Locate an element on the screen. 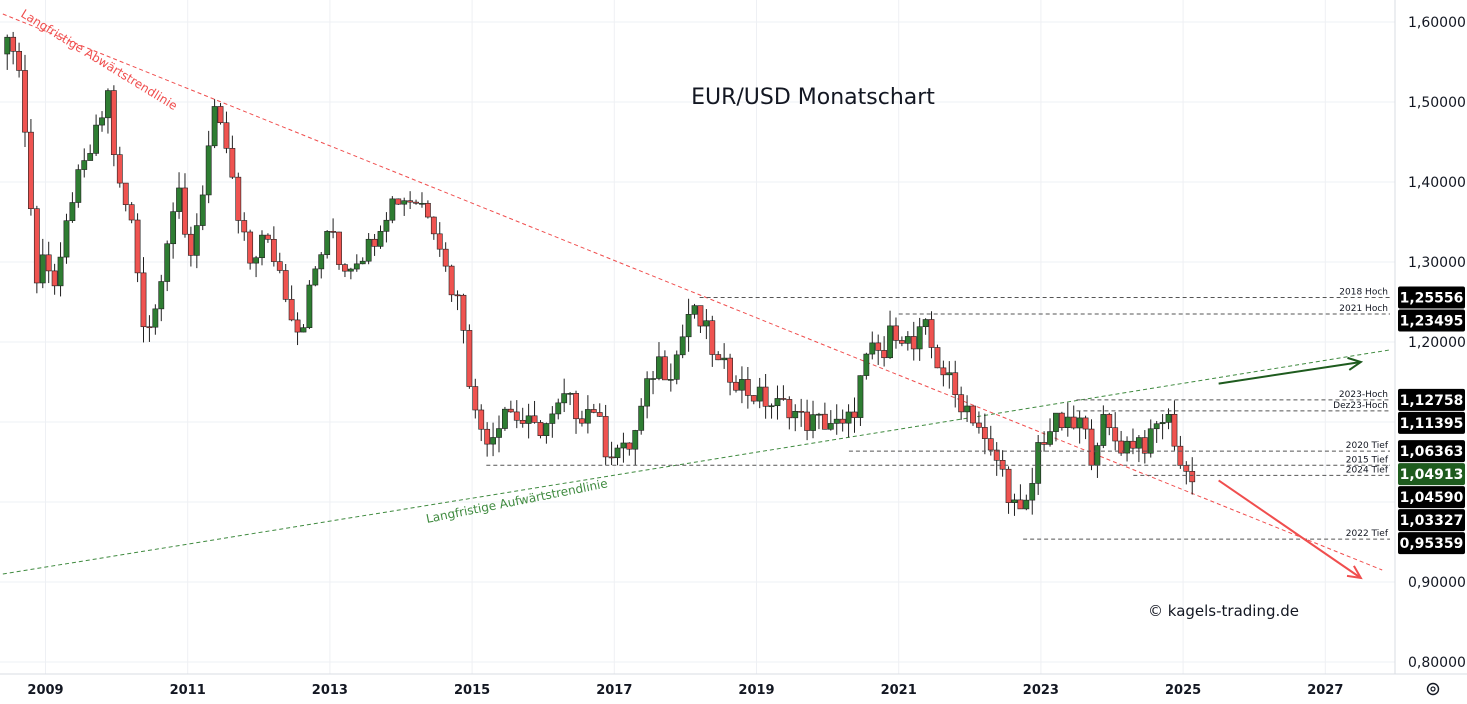 The image size is (1467, 704). price-badge: 1,25556 is located at coordinates (1431, 297).